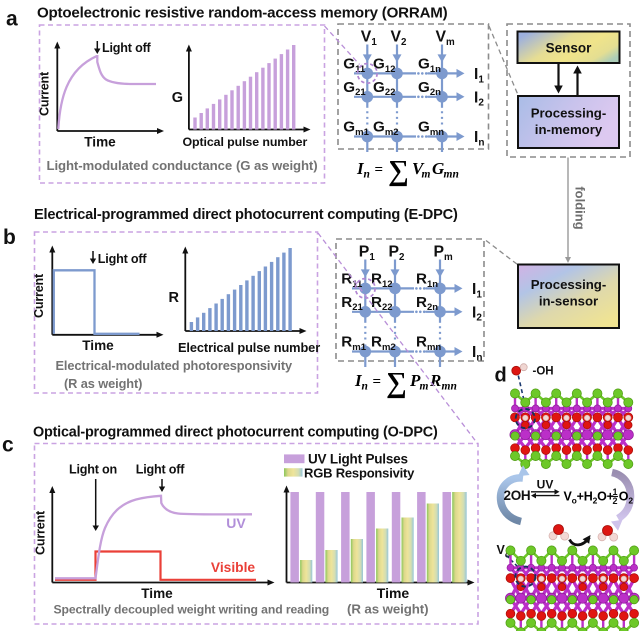  I want to click on svg-text: Light-modulated conductance, so click(140, 165).